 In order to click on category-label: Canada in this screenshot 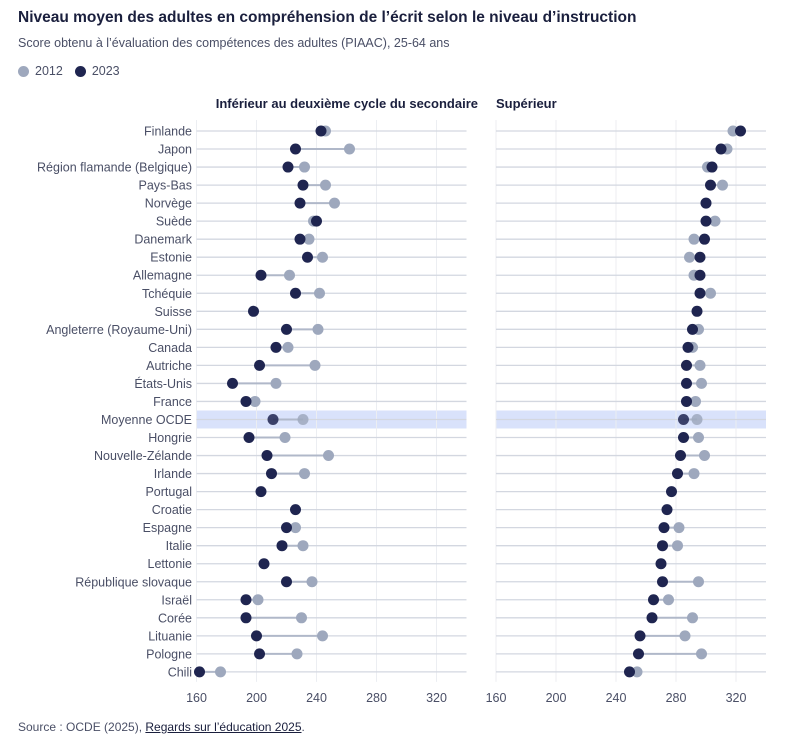, I will do `click(170, 348)`.